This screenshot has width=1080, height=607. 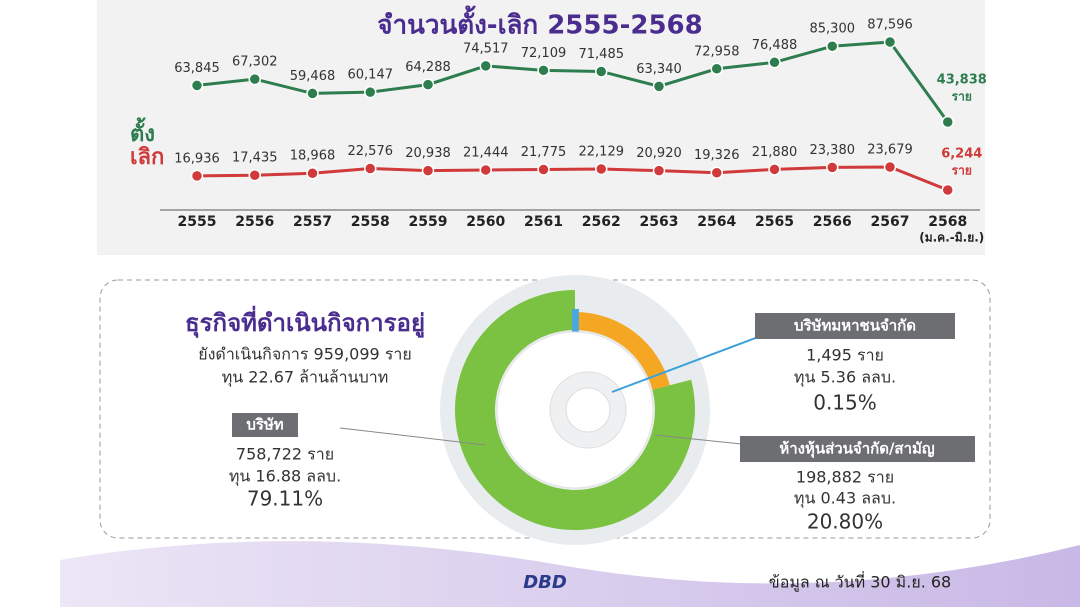 What do you see at coordinates (717, 51) in the screenshot?
I see `data-label: 72,958` at bounding box center [717, 51].